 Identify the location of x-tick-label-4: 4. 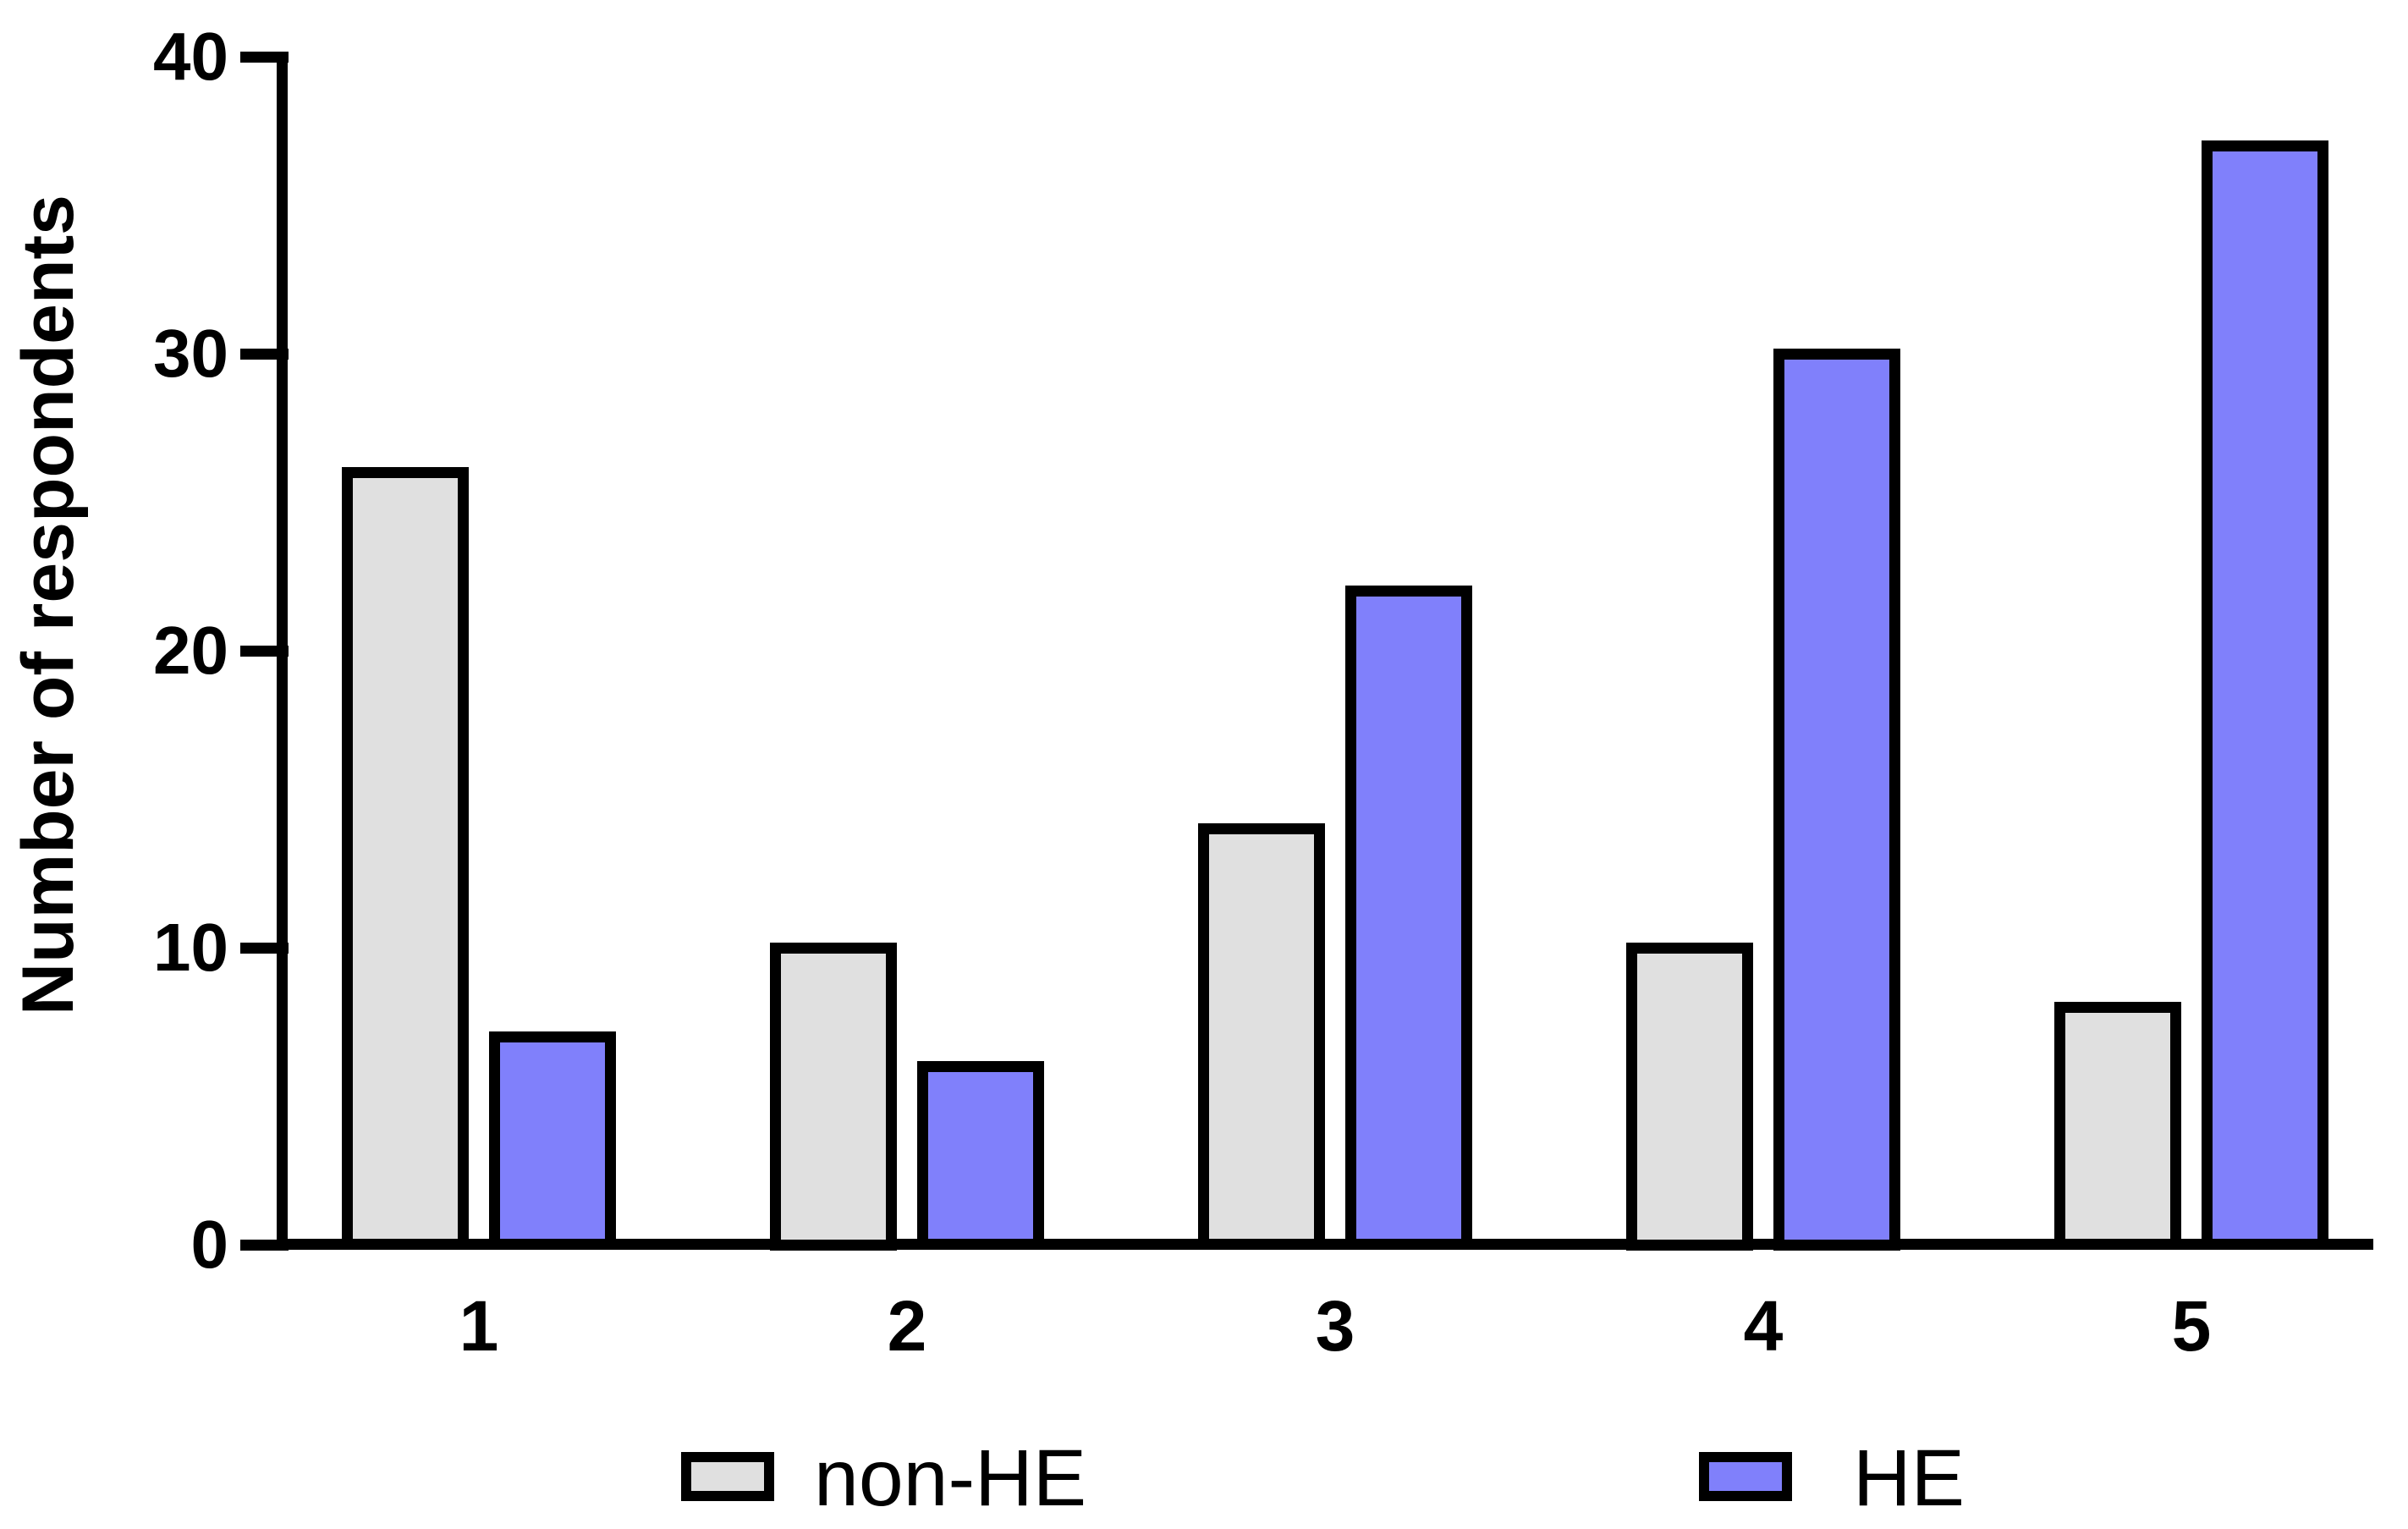
(1763, 1326).